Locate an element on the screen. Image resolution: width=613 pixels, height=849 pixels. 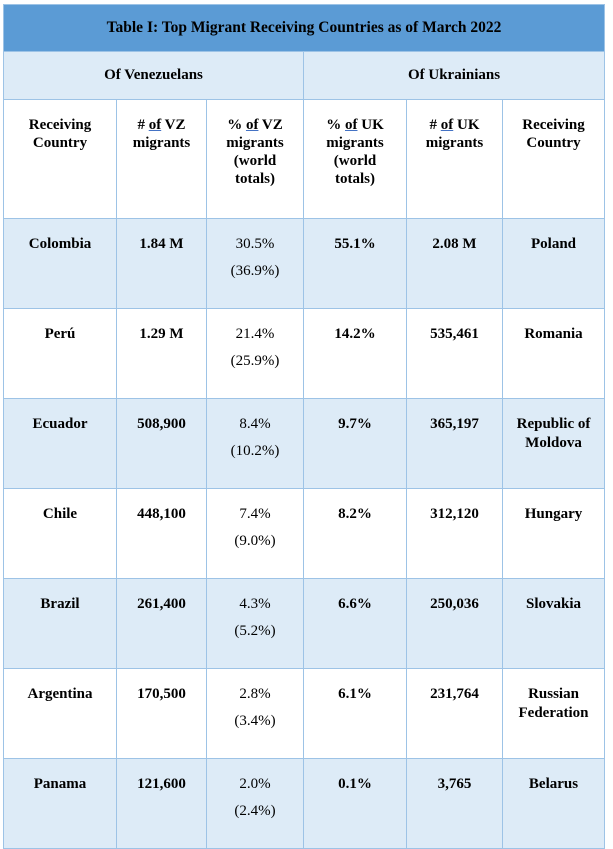
col-header-line: % of VZ is located at coordinates (255, 125).